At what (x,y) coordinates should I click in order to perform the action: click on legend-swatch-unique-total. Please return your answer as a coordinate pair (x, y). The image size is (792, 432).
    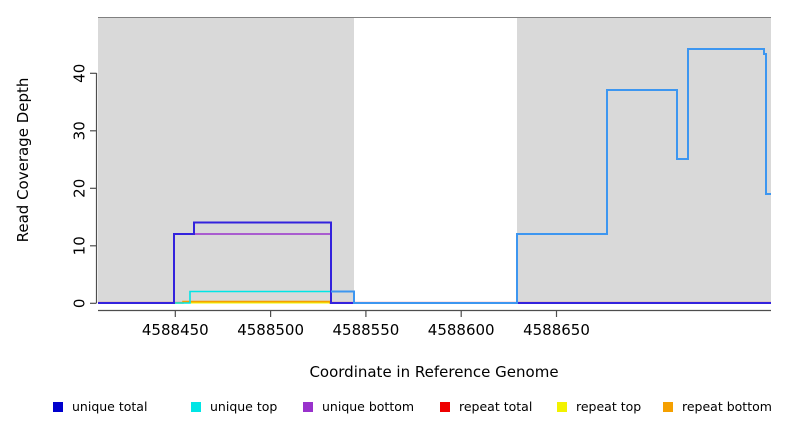
    Looking at the image, I should click on (58, 407).